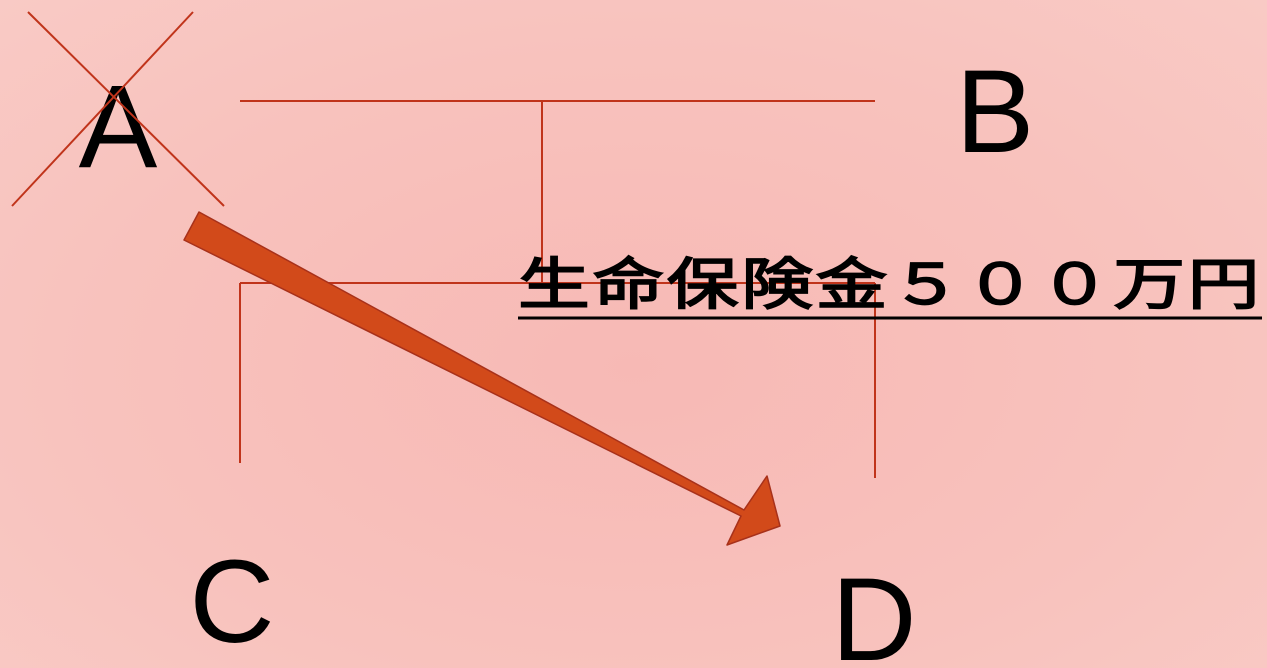 Image resolution: width=1267 pixels, height=668 pixels. Describe the element at coordinates (231, 602) in the screenshot. I see `person-c-label: C` at that location.